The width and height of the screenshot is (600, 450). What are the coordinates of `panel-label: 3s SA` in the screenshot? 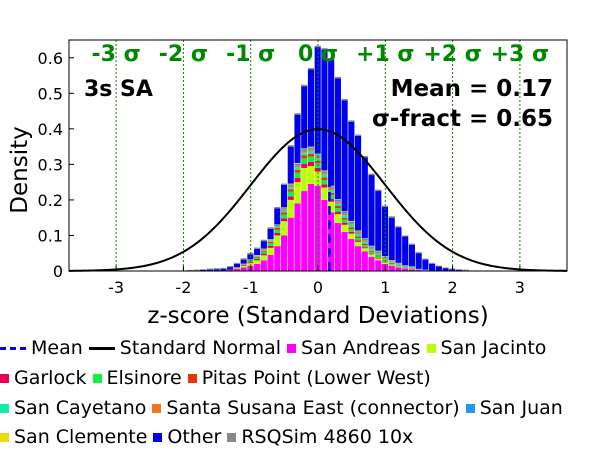 It's located at (118, 89).